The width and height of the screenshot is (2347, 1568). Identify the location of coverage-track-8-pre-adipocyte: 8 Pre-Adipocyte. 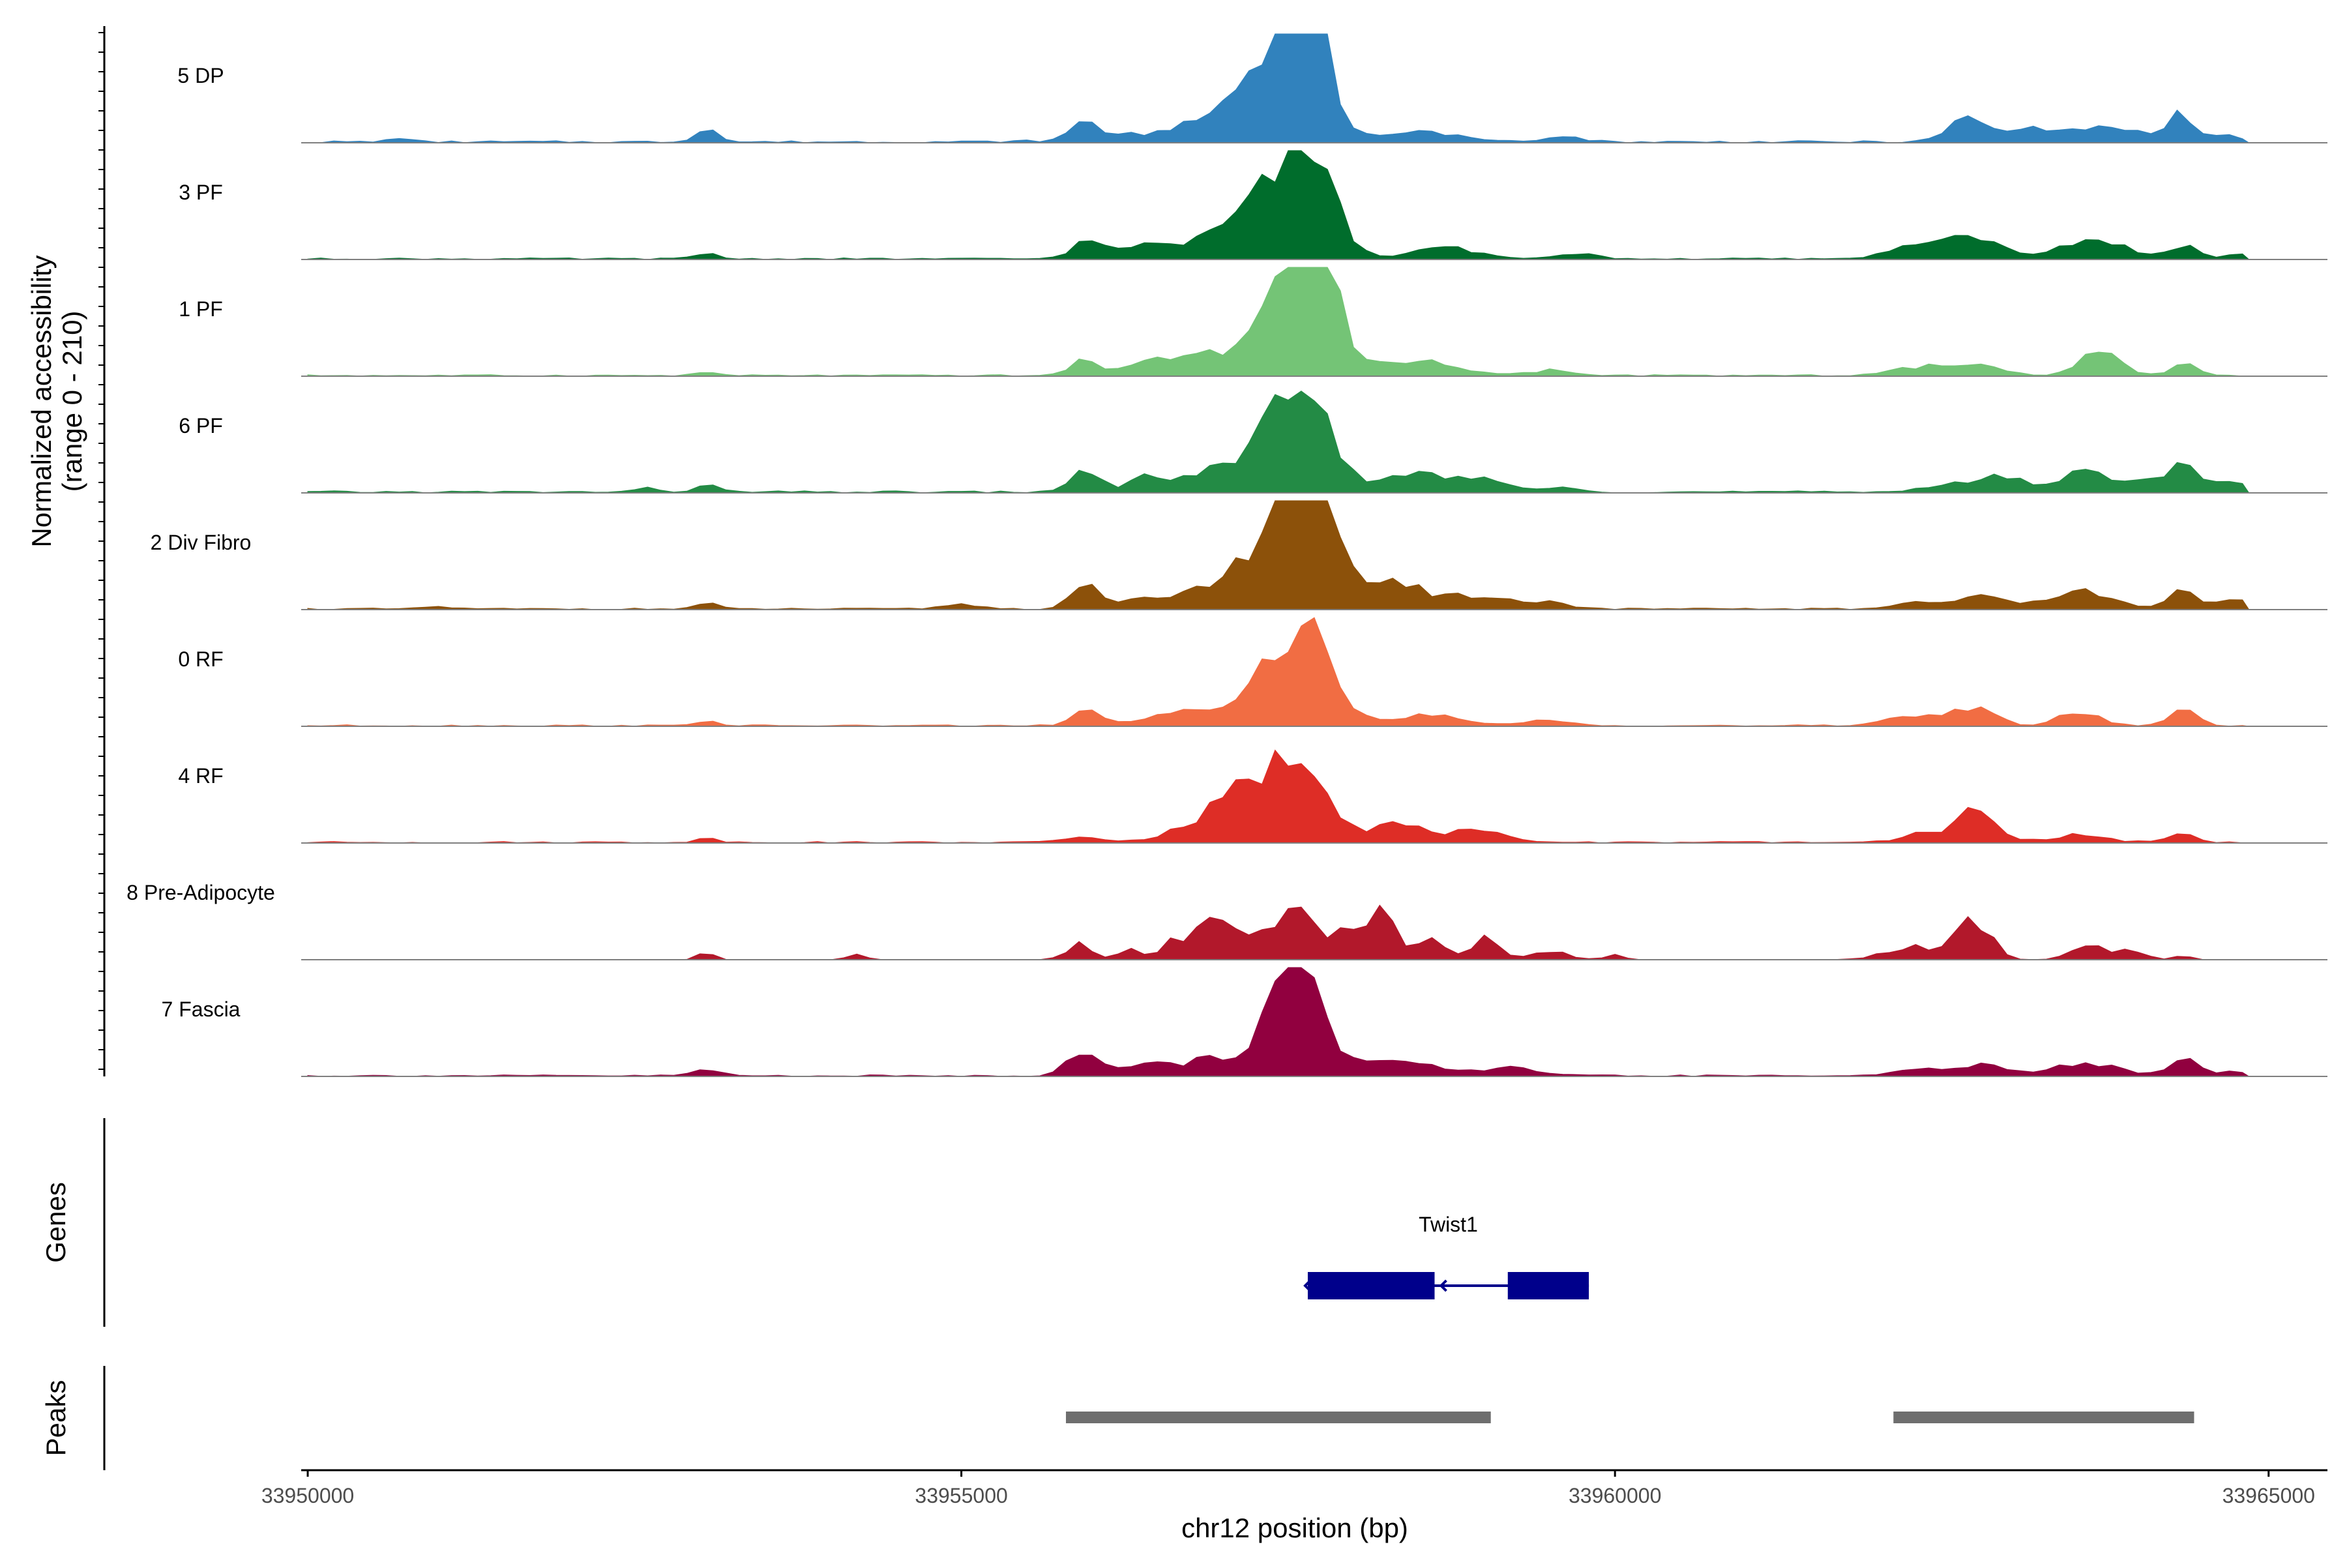
(1226, 921).